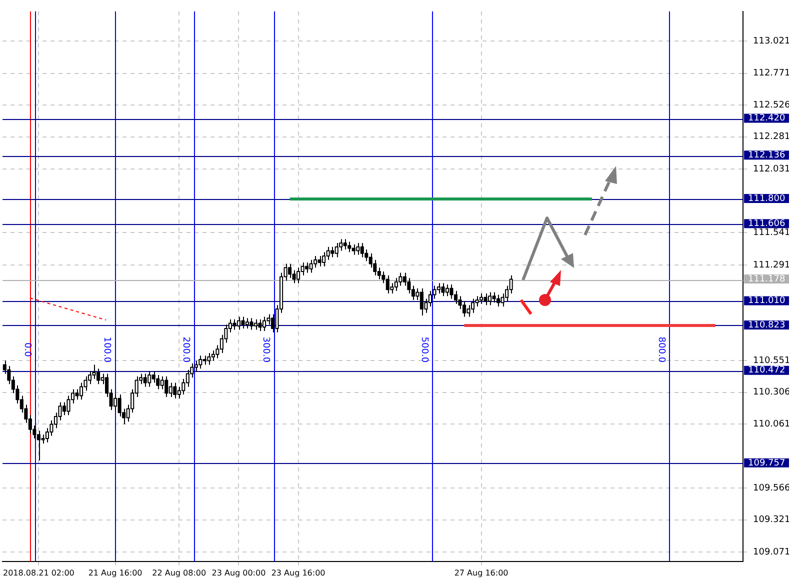 The height and width of the screenshot is (583, 791). Describe the element at coordinates (298, 573) in the screenshot. I see `x-tick-label: 23 Aug 16:00` at that location.